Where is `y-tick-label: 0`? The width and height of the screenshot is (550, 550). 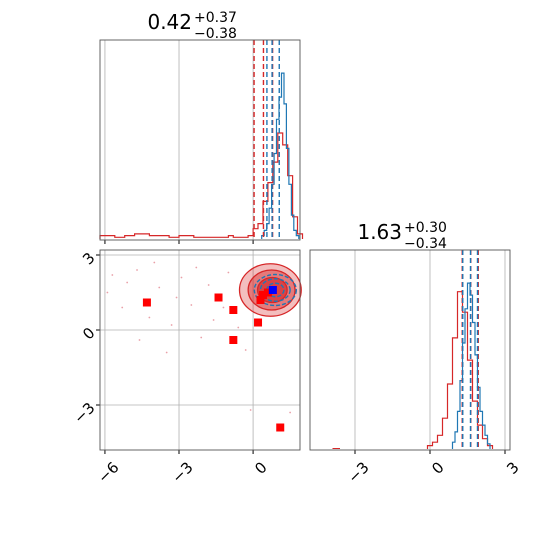
y-tick-label: 0 is located at coordinates (88, 333).